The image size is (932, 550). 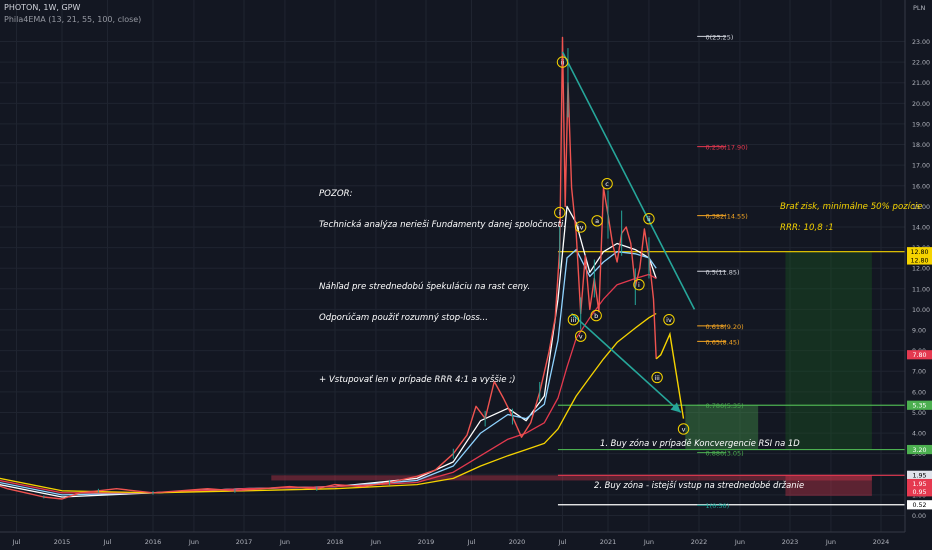 I want to click on wave-label: iii, so click(x=574, y=320).